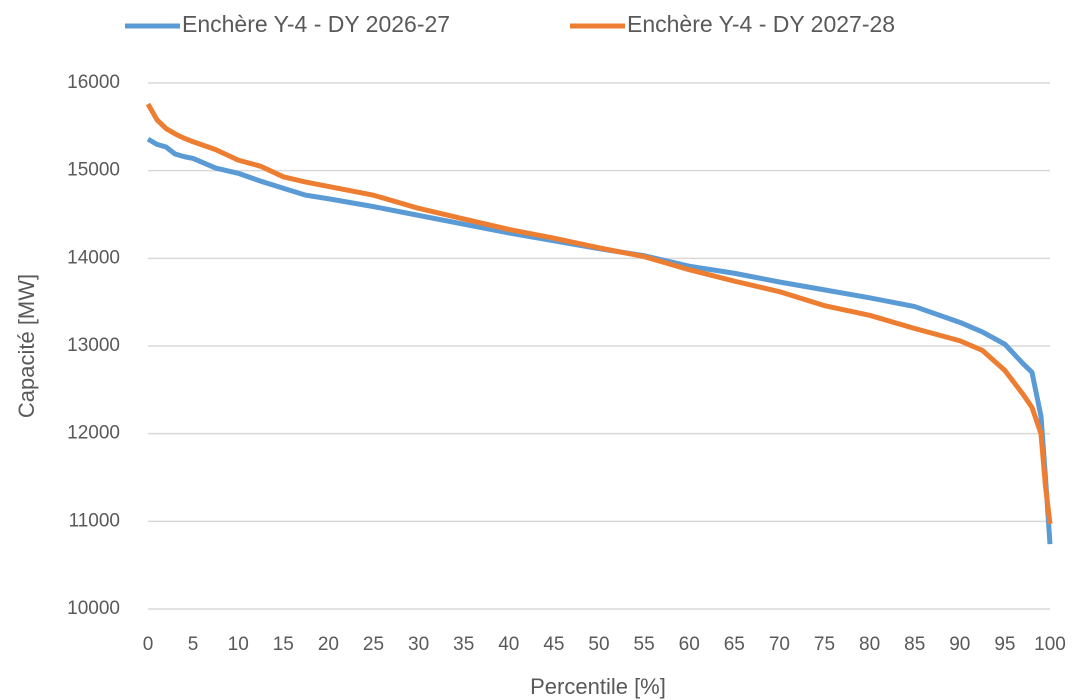 This screenshot has width=1073, height=700. What do you see at coordinates (689, 644) in the screenshot?
I see `x-tick-label: 60` at bounding box center [689, 644].